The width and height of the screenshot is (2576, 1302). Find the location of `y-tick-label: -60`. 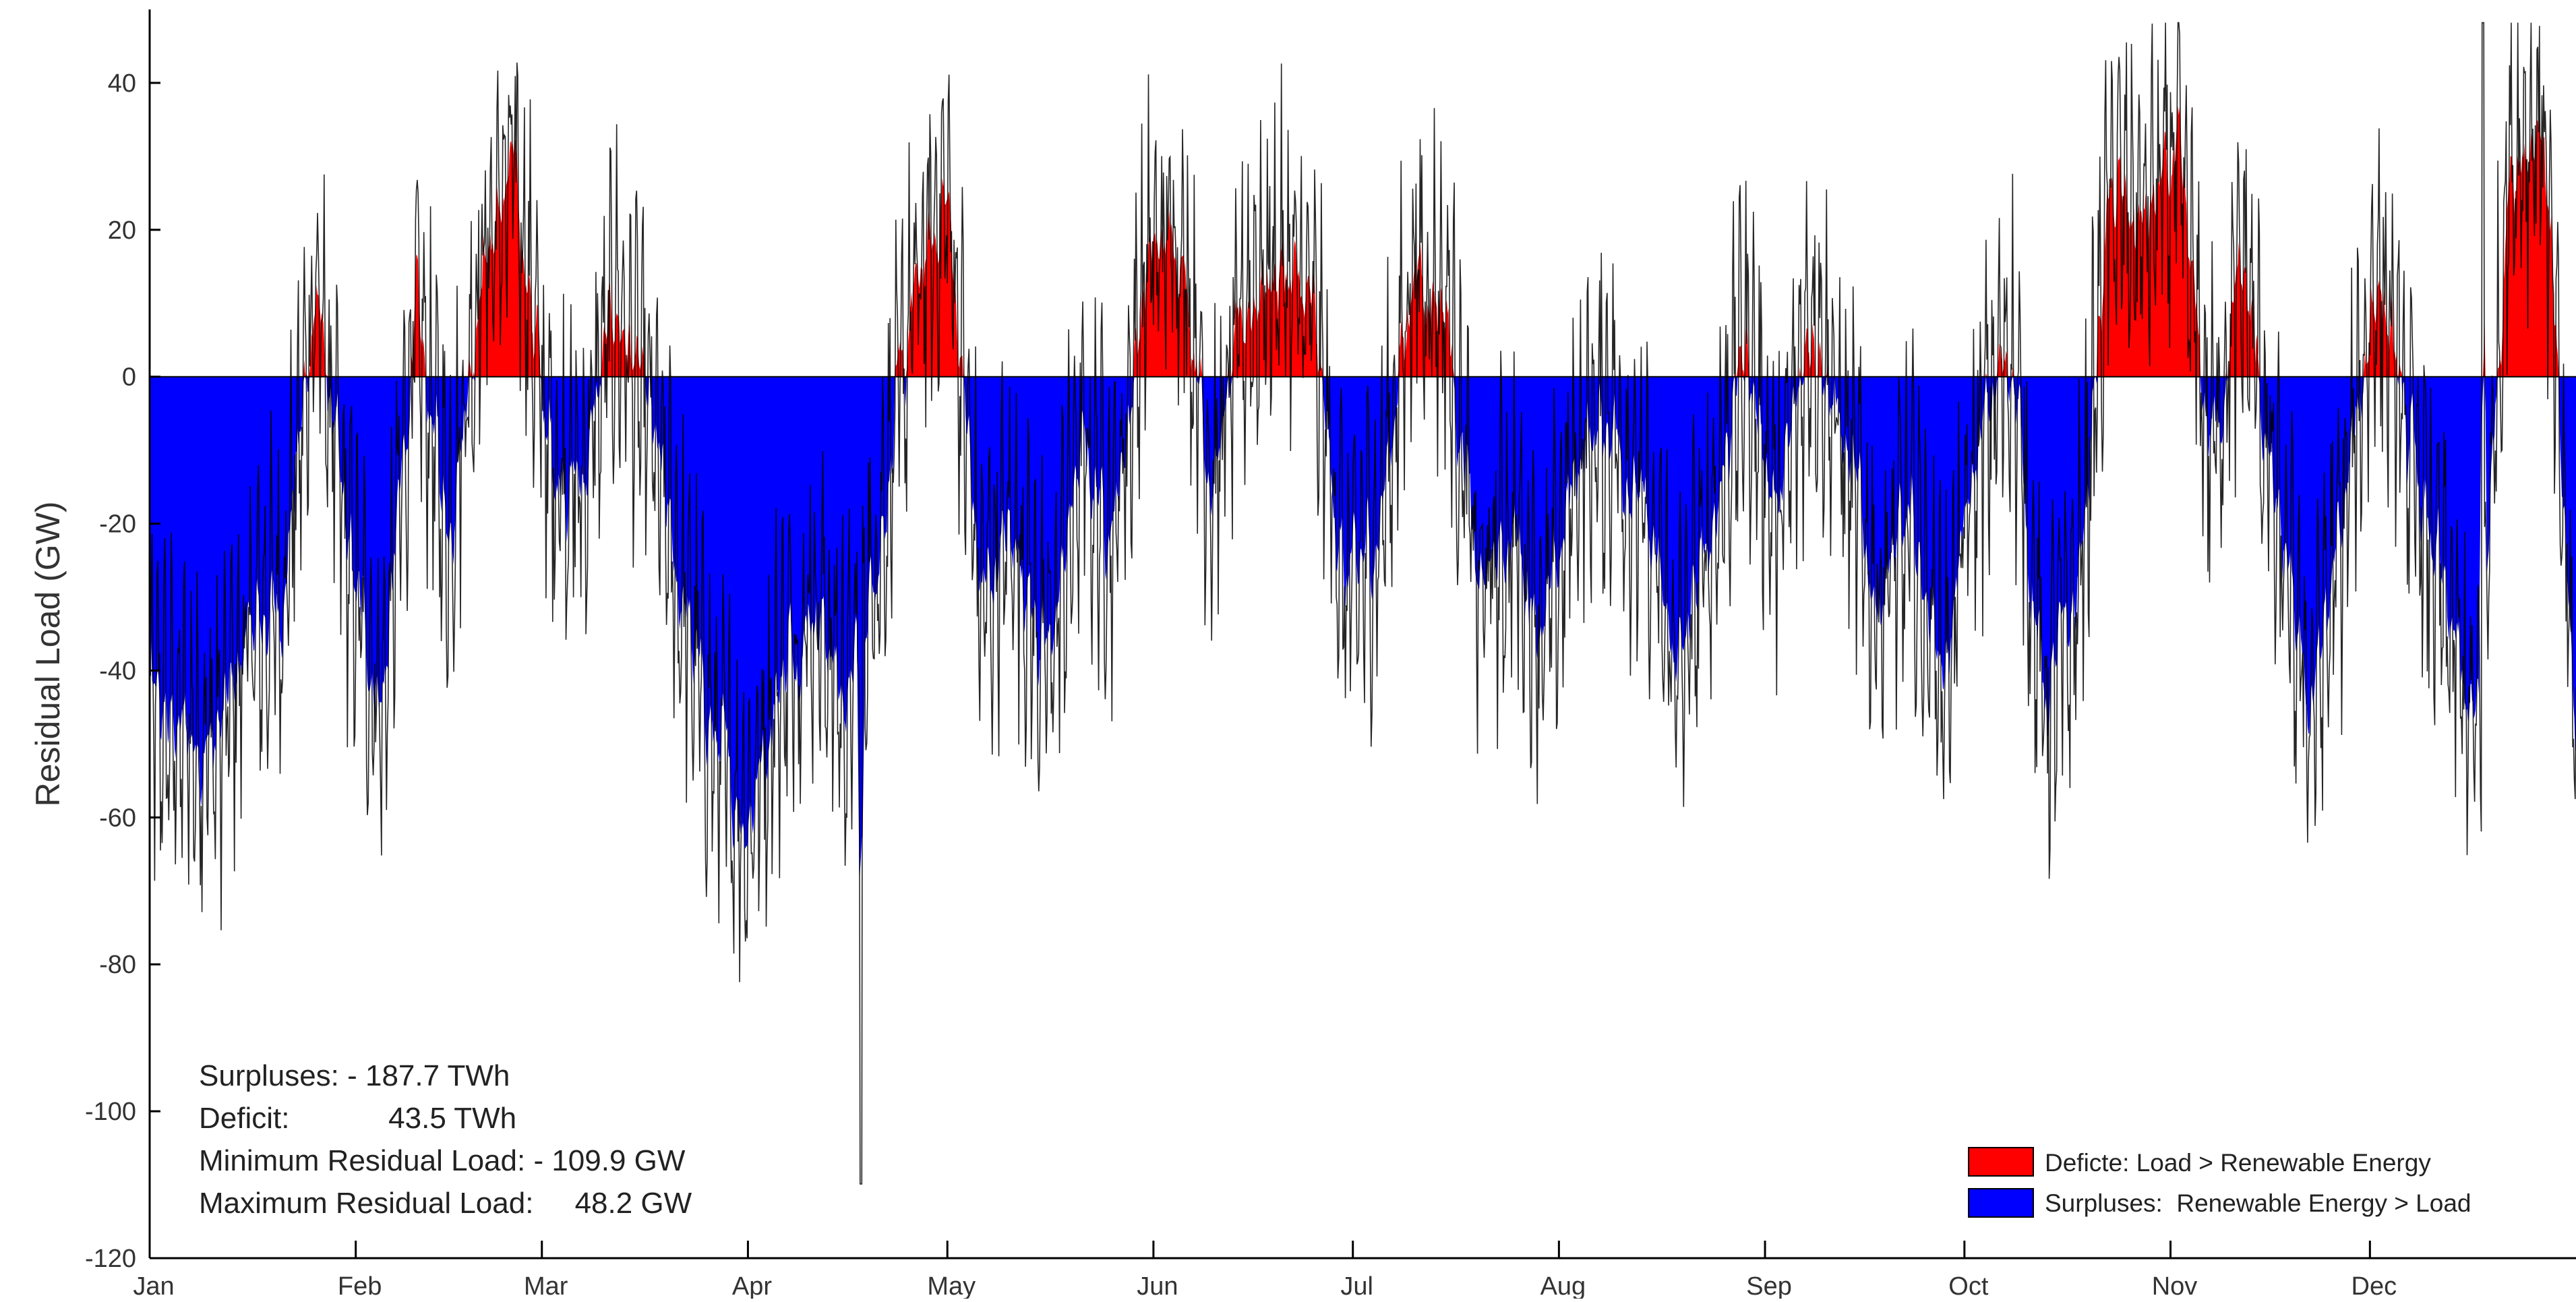

y-tick-label: -60 is located at coordinates (117, 818).